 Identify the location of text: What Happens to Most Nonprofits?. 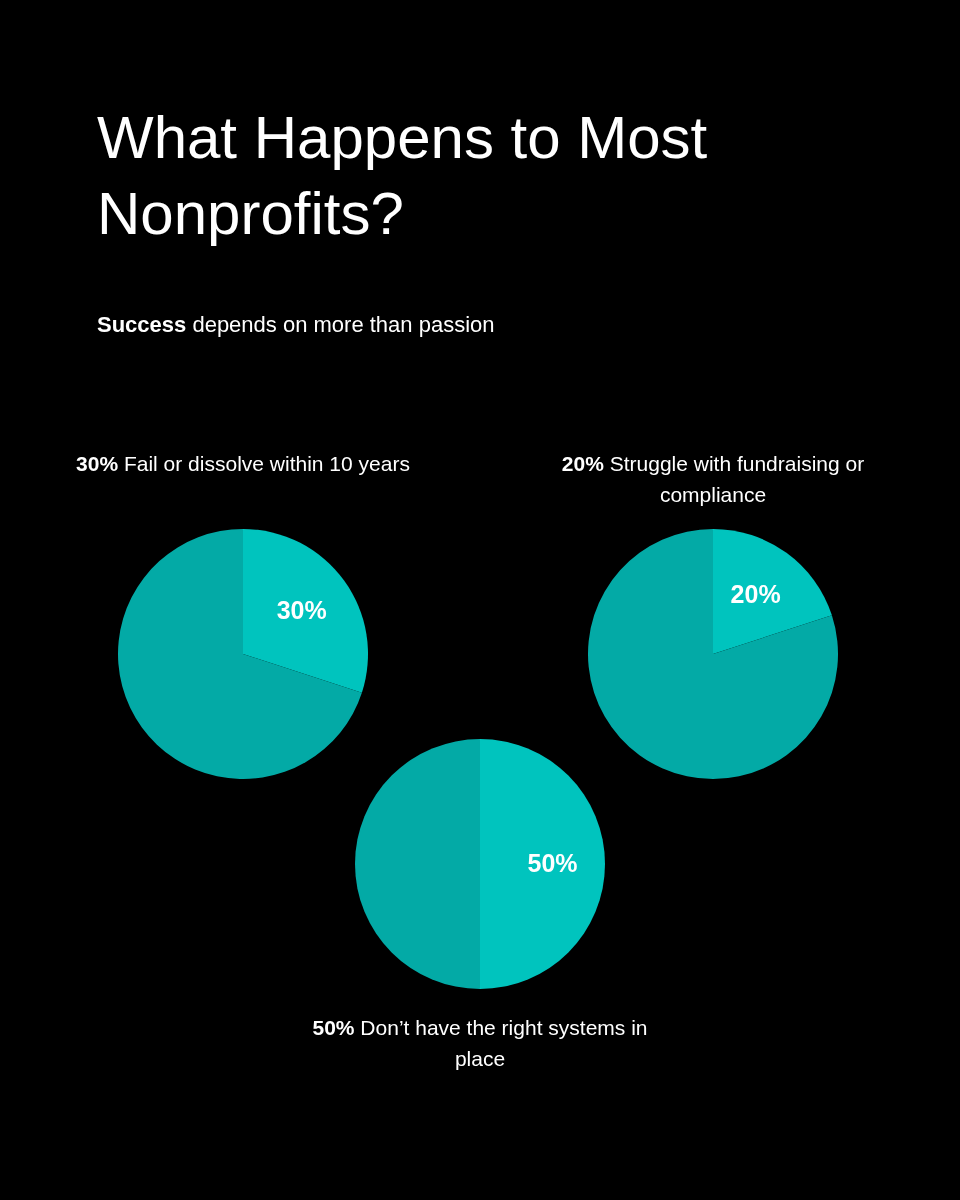
(403, 176).